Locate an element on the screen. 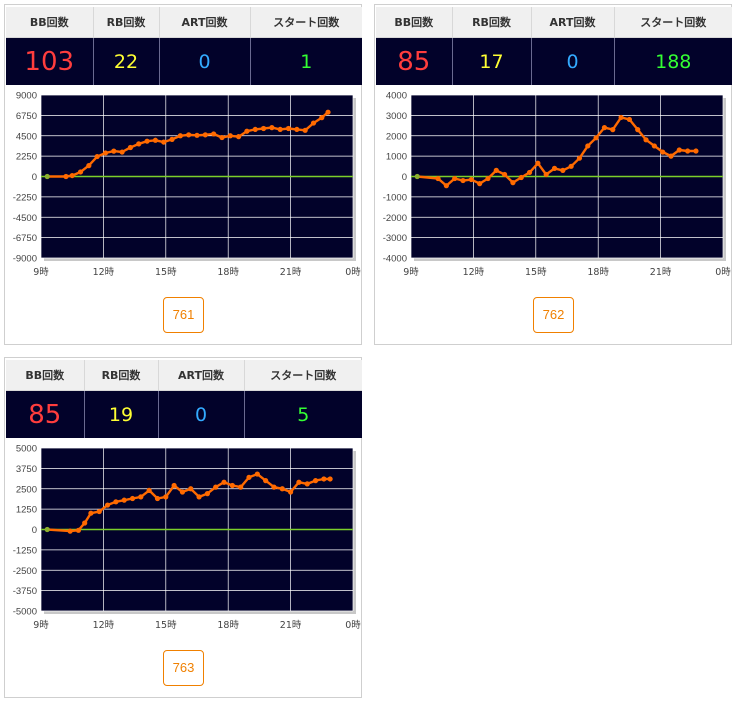 Image resolution: width=739 pixels, height=705 pixels. y-tick-label: 5000 is located at coordinates (26, 449).